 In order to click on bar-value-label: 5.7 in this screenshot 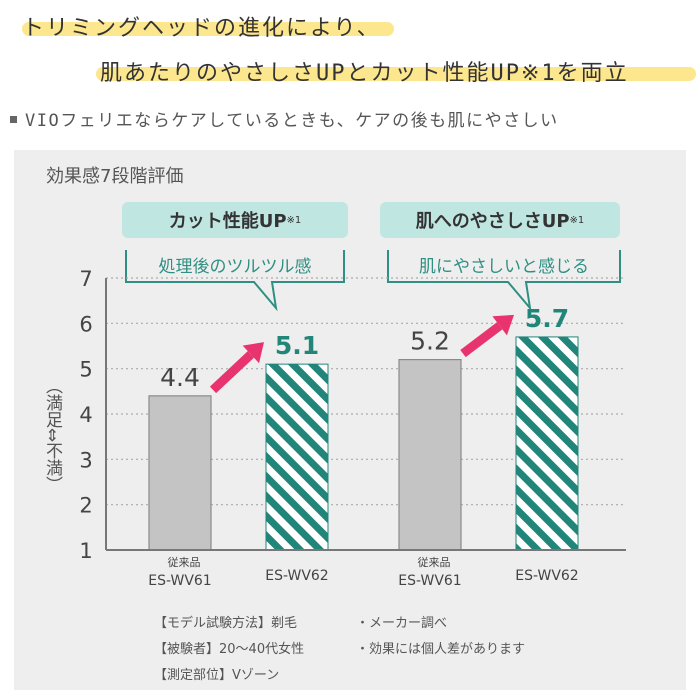, I will do `click(547, 318)`.